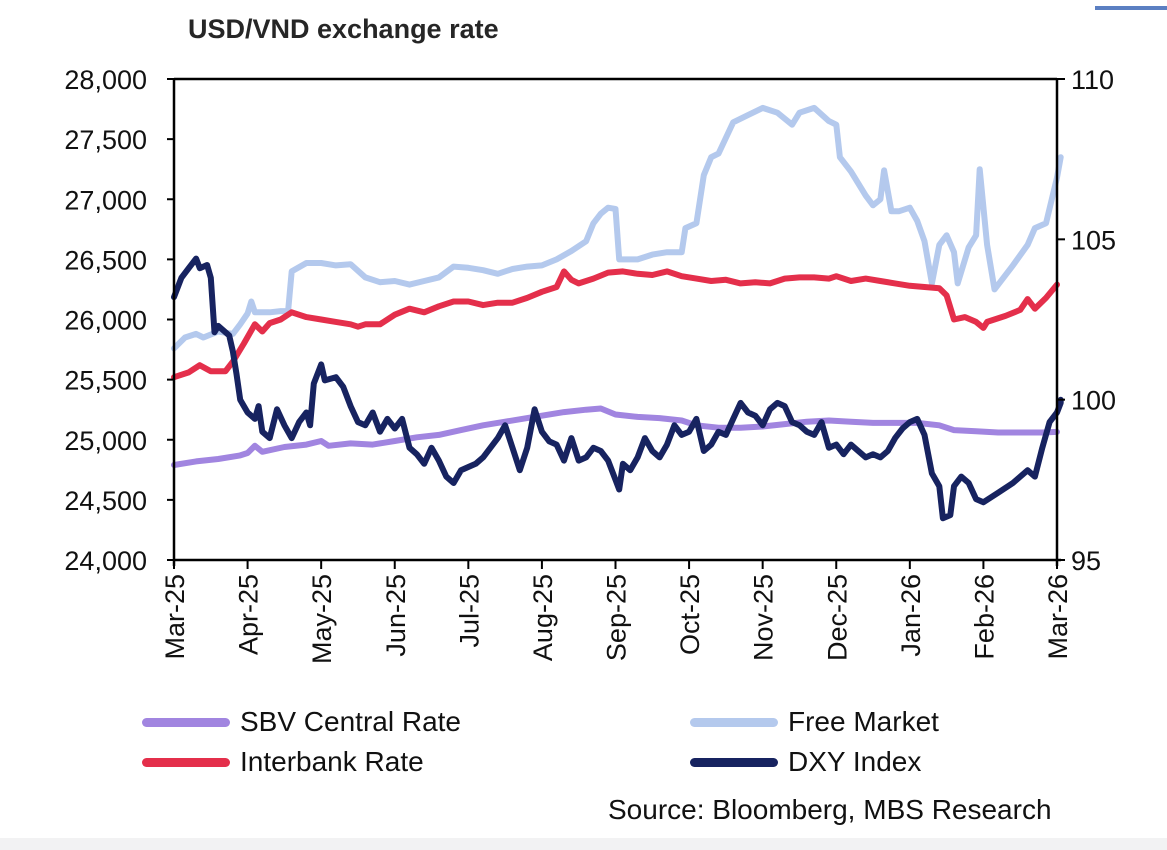 The height and width of the screenshot is (850, 1167). I want to click on x-tick-label: Jul-25, so click(469, 611).